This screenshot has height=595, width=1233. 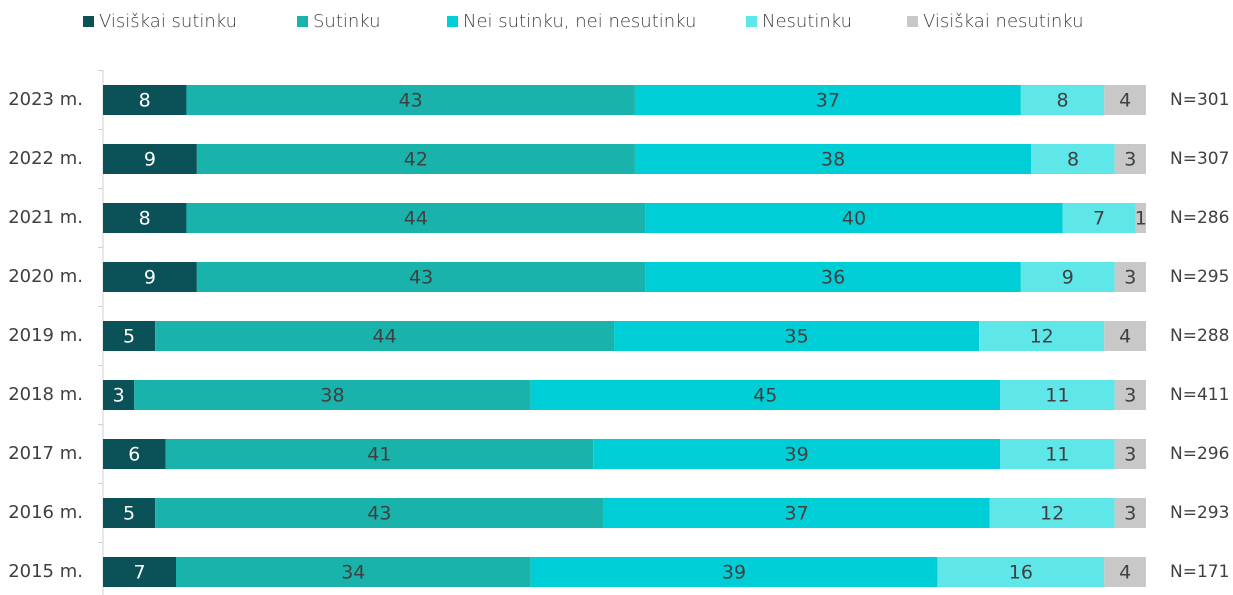 I want to click on annotation: N=295, so click(x=1199, y=277).